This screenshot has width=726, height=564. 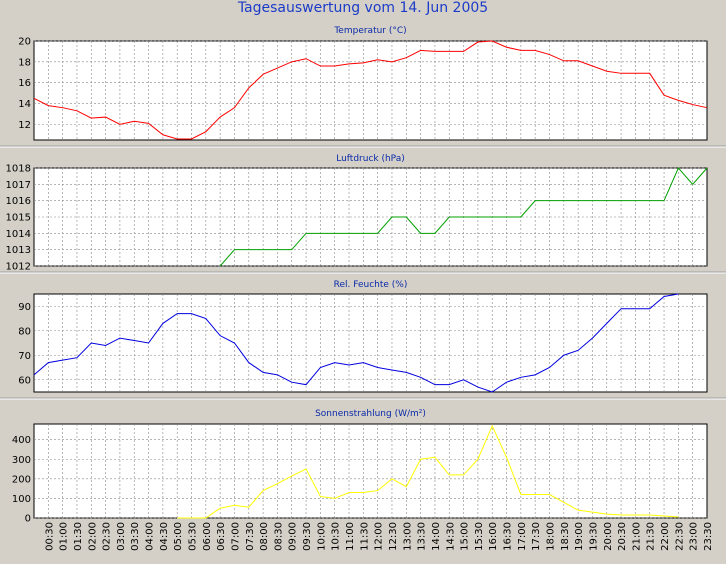 What do you see at coordinates (64, 536) in the screenshot?
I see `x-tick-label: 01:00` at bounding box center [64, 536].